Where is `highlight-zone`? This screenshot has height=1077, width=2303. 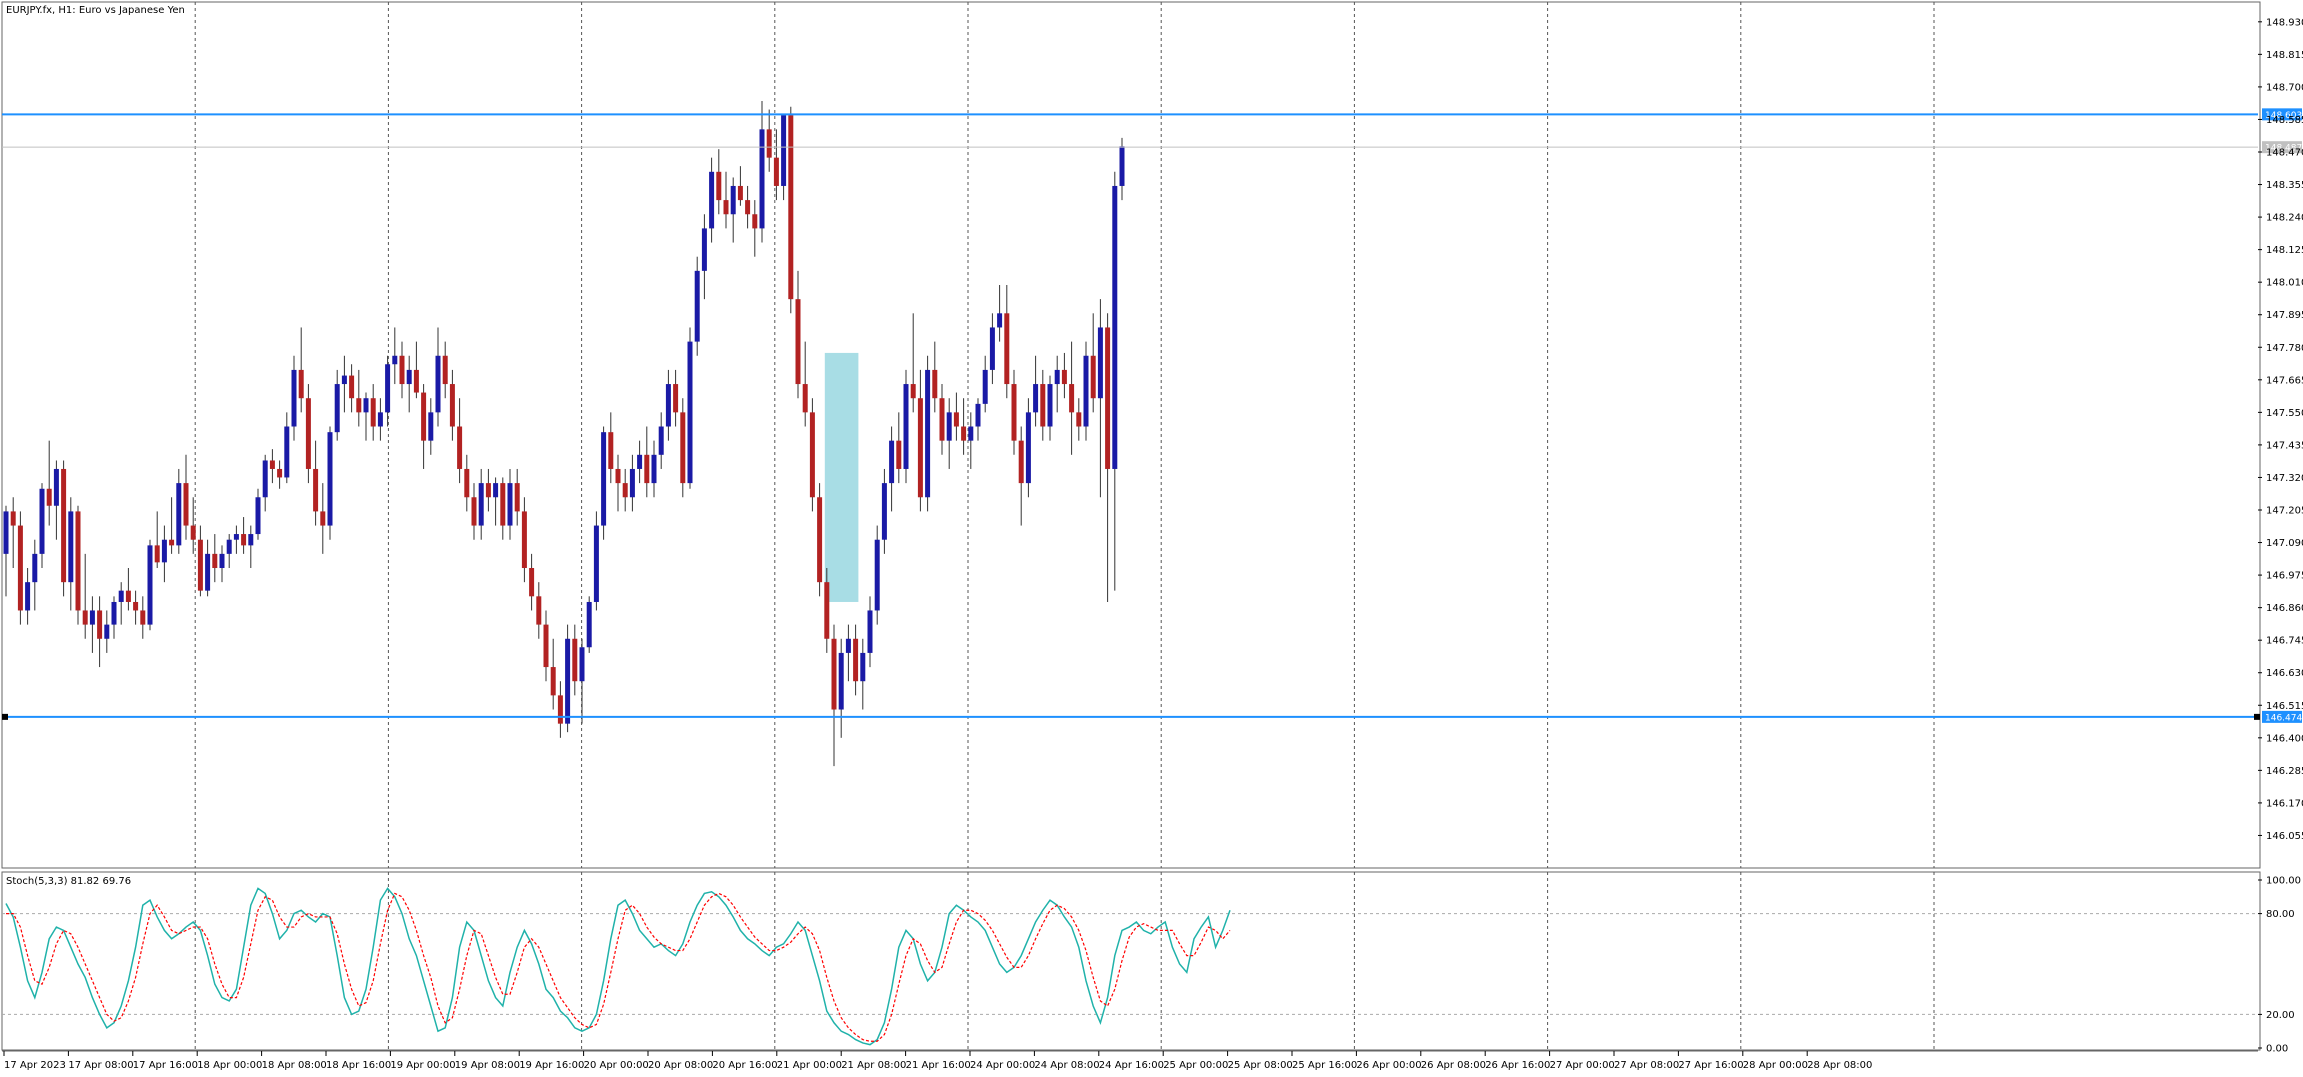 highlight-zone is located at coordinates (841, 477).